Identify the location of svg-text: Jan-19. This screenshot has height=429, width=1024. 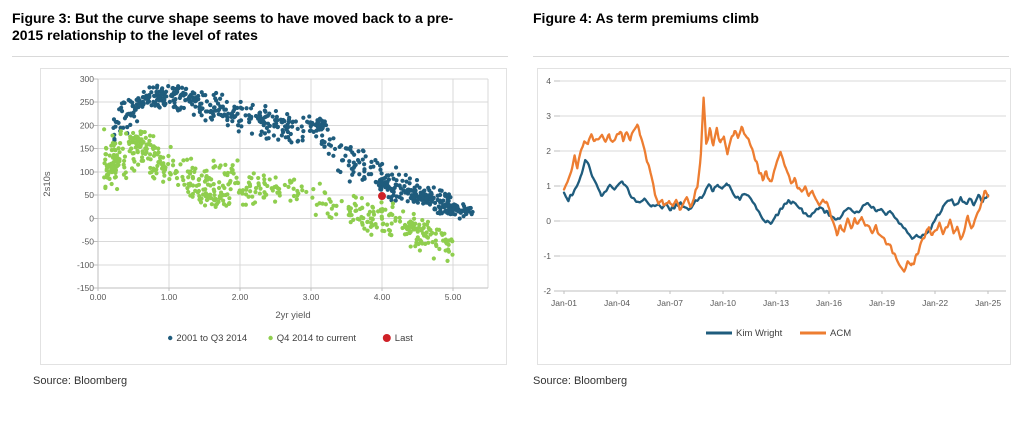
(882, 303).